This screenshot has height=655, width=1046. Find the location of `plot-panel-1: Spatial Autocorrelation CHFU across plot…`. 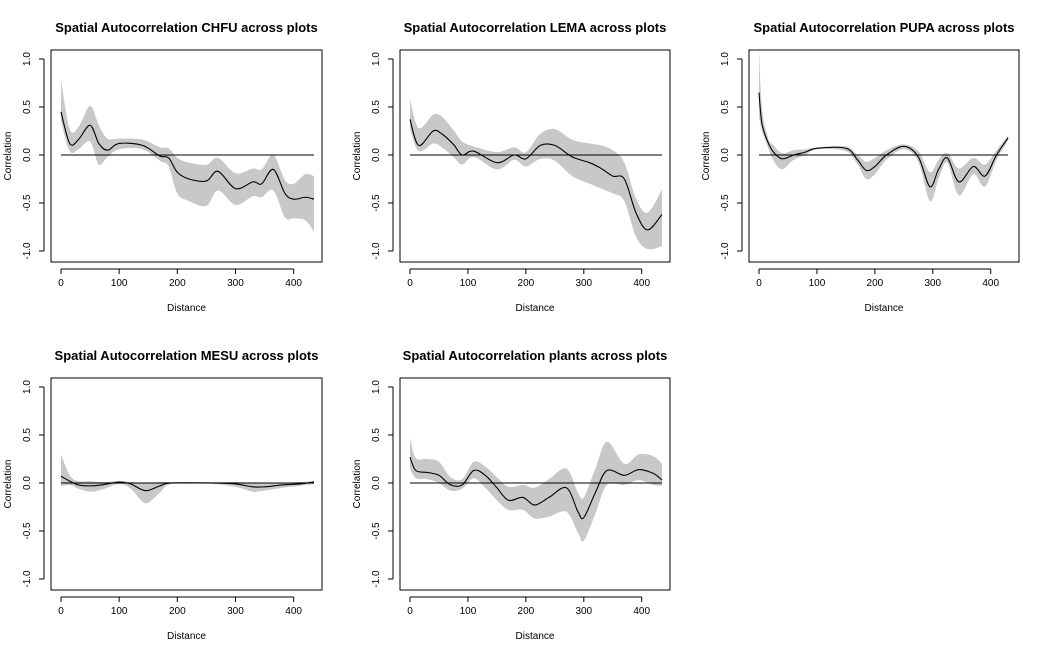

plot-panel-1: Spatial Autocorrelation CHFU across plot… is located at coordinates (163, 167).